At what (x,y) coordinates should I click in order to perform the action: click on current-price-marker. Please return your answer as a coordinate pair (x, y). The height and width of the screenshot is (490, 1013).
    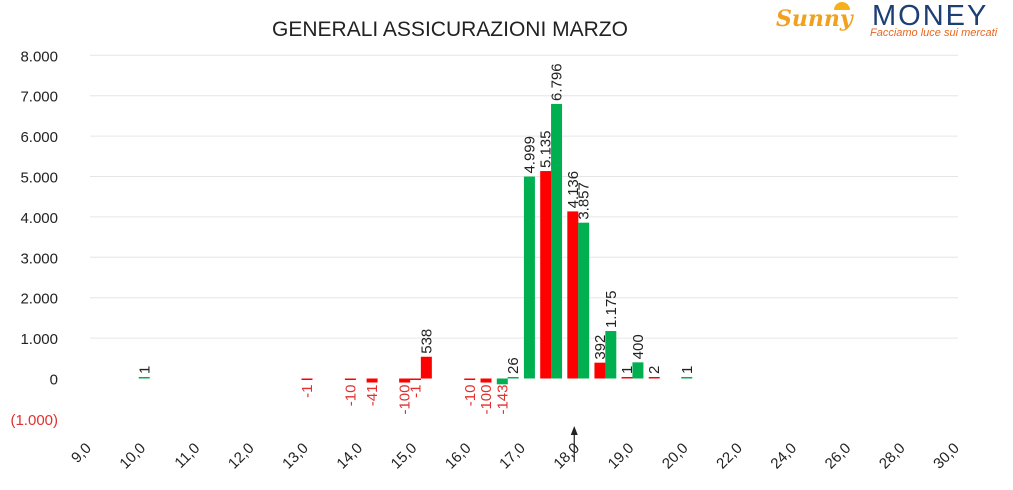
    Looking at the image, I should click on (574, 444).